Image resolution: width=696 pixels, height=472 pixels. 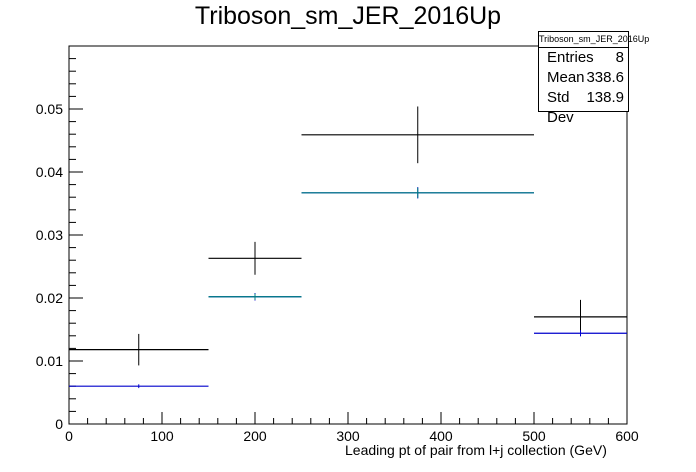 What do you see at coordinates (49, 172) in the screenshot?
I see `y-tick-label: 0.04` at bounding box center [49, 172].